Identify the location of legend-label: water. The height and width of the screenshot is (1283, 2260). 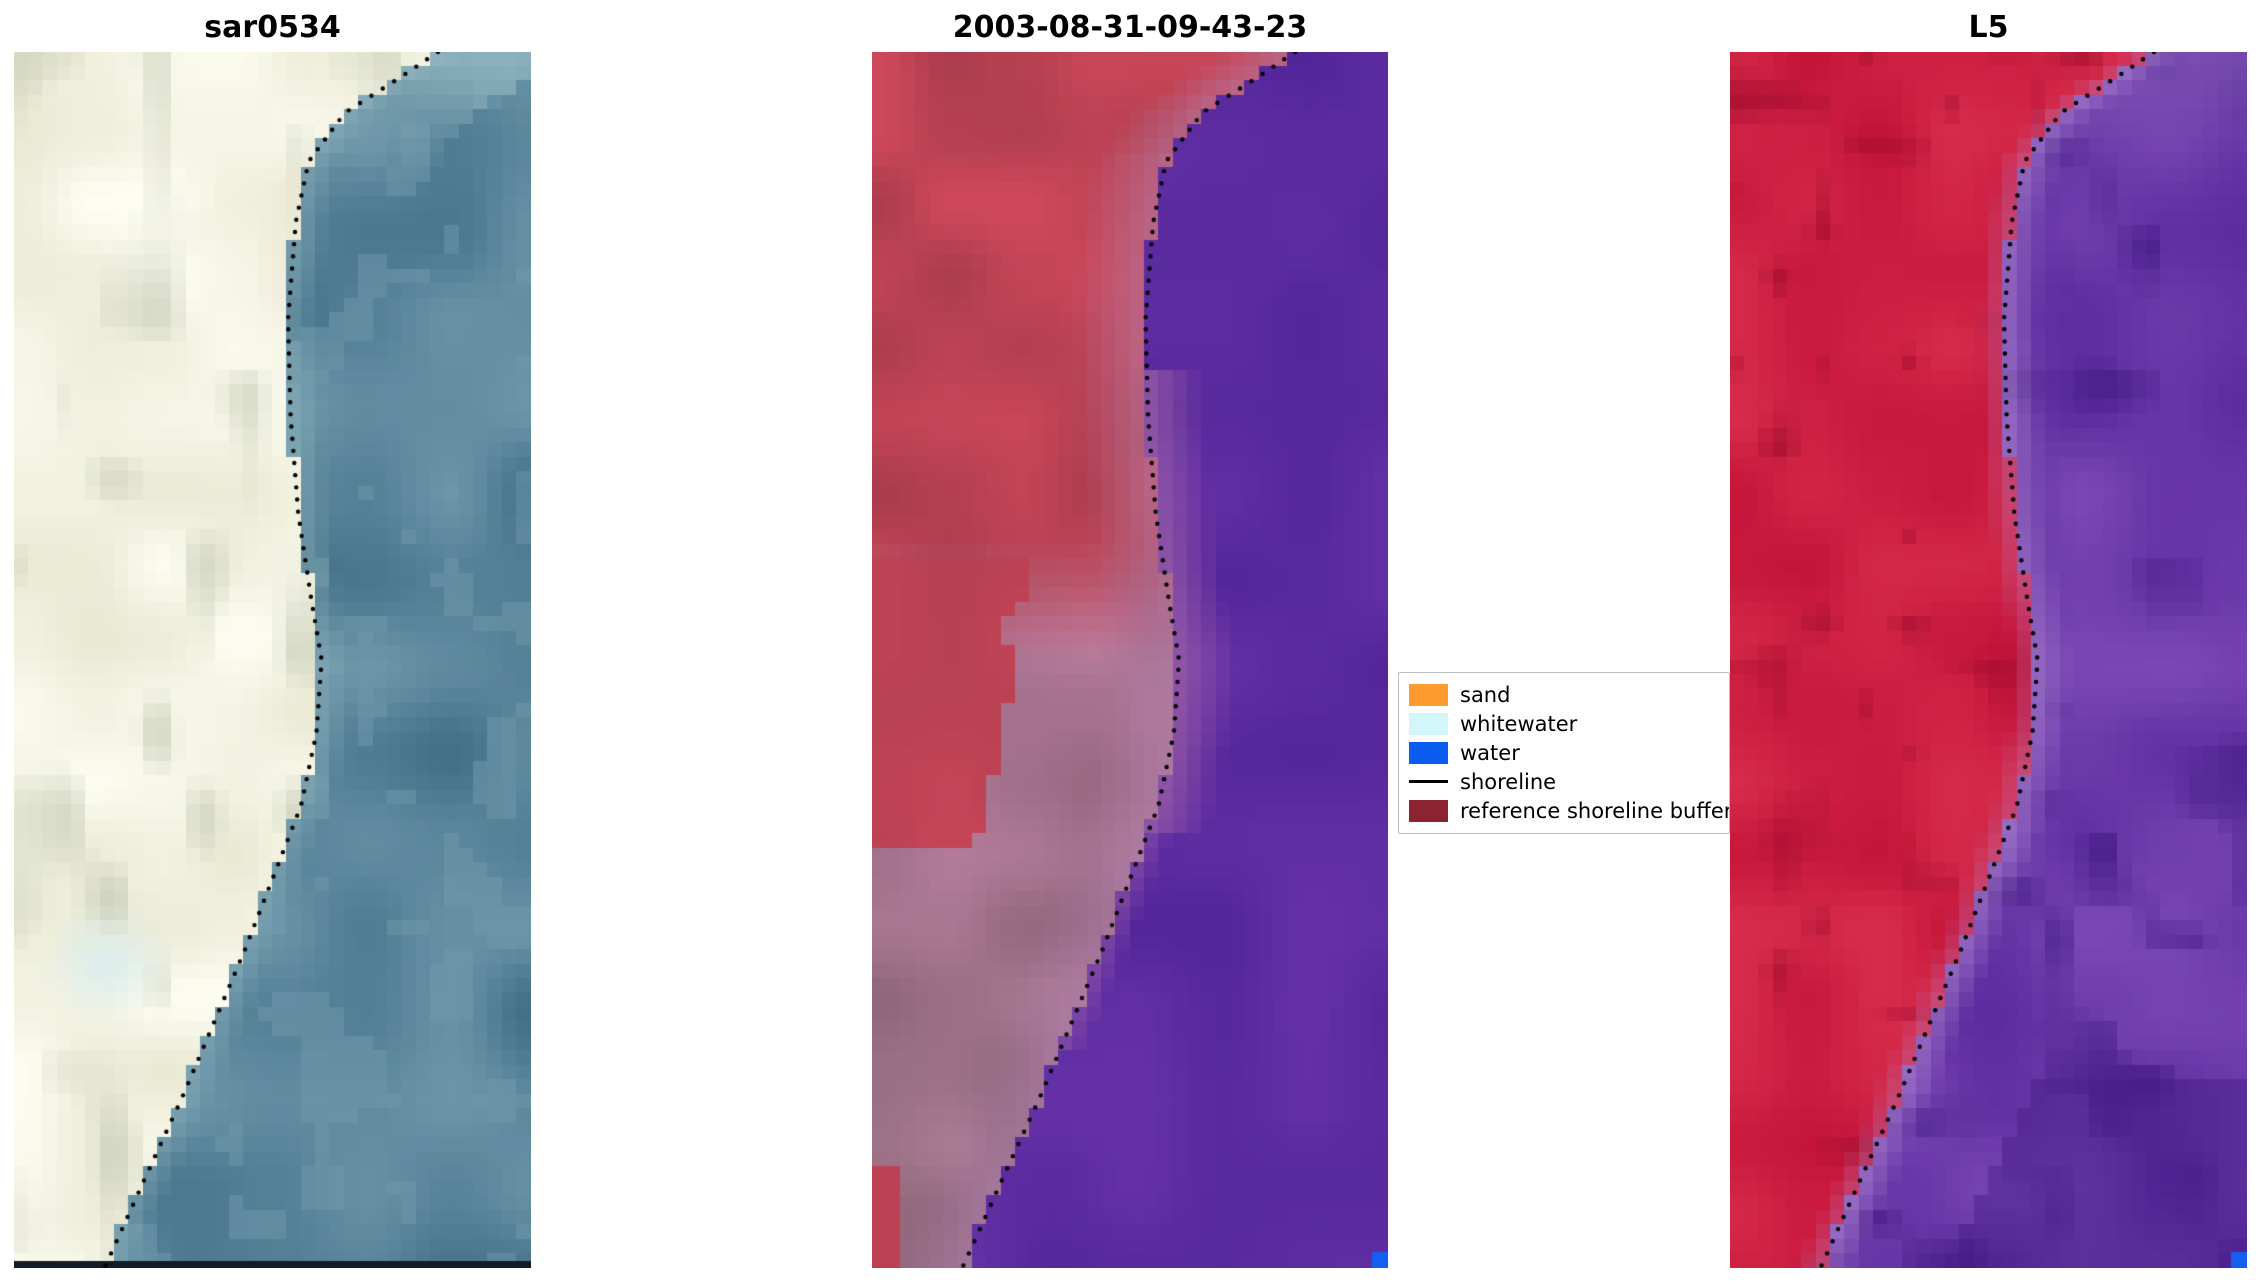
(1490, 752).